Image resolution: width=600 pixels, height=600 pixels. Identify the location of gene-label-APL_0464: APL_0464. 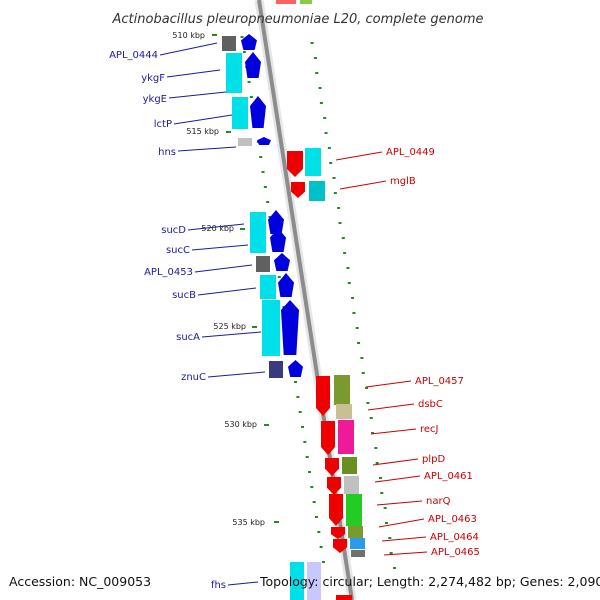
(454, 537).